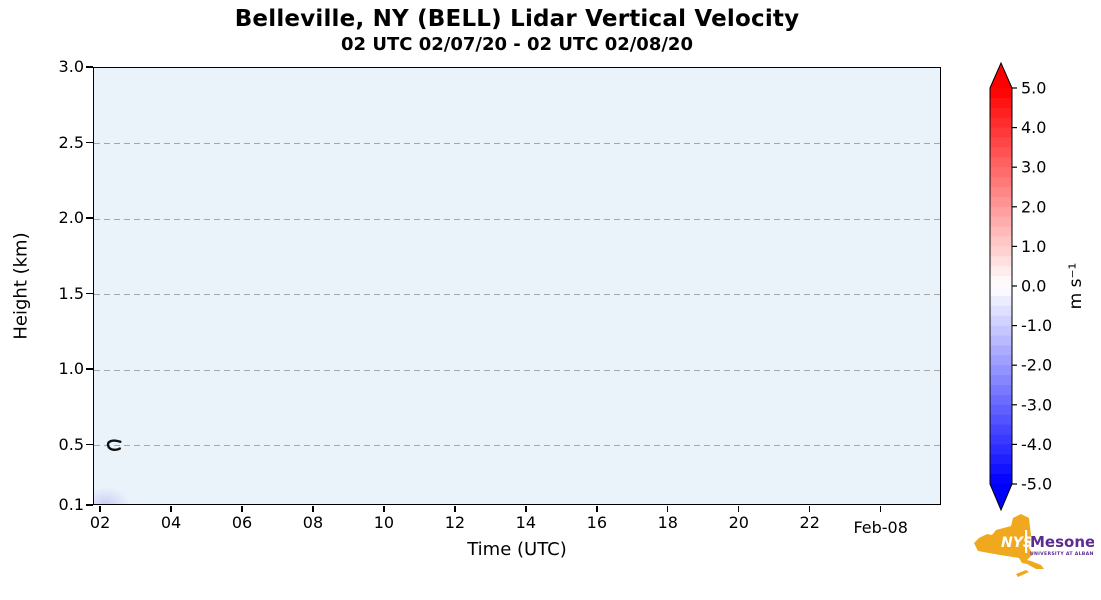 The height and width of the screenshot is (600, 1101). I want to click on y-tick-label: 0.5, so click(71, 444).